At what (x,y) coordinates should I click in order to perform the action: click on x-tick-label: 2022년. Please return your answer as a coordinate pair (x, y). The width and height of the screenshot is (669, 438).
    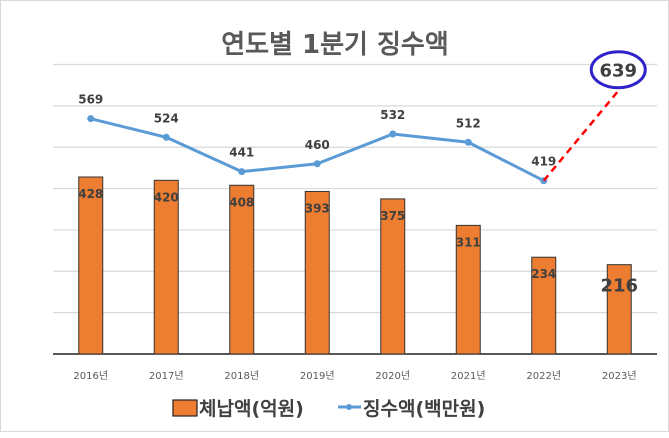
    Looking at the image, I should click on (543, 376).